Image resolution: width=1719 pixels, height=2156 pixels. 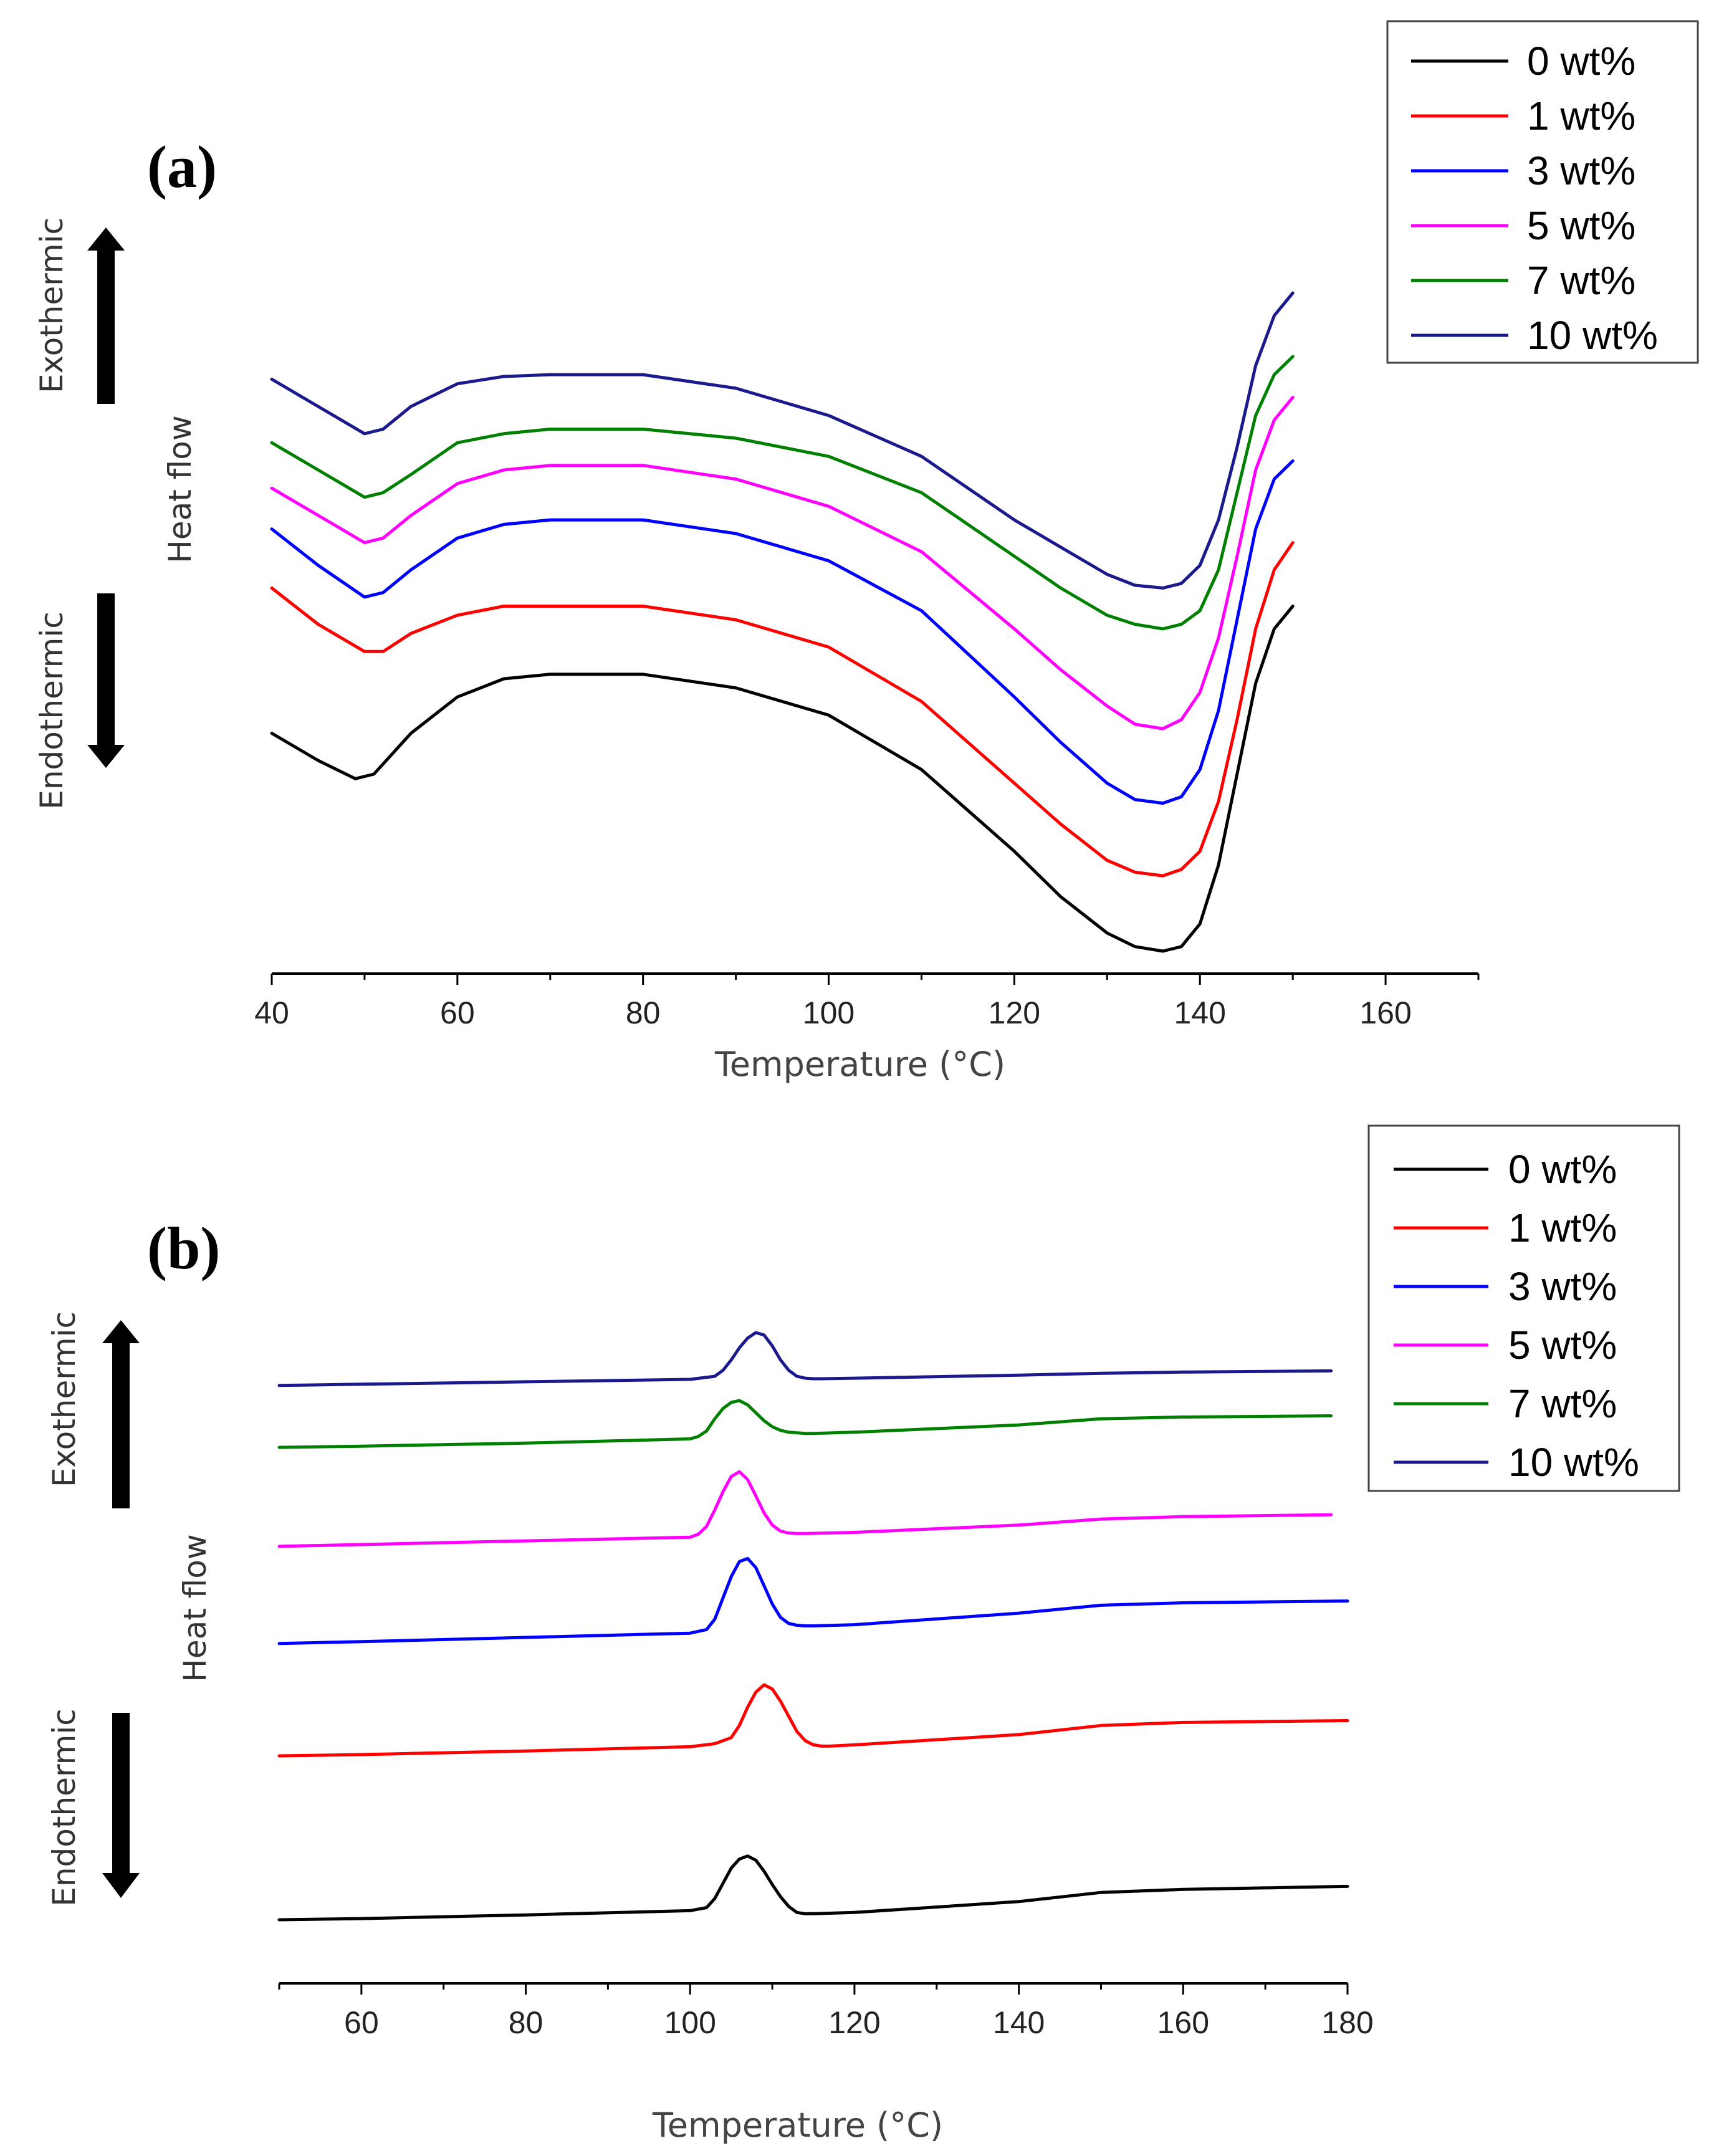 What do you see at coordinates (1347, 2022) in the screenshot?
I see `x-tick-label: 180` at bounding box center [1347, 2022].